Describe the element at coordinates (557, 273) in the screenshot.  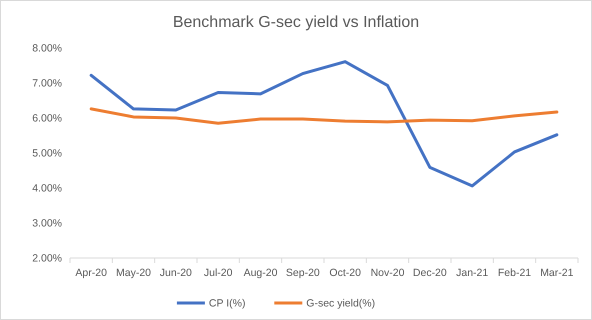
I see `x-tick-label: Mar-21` at that location.